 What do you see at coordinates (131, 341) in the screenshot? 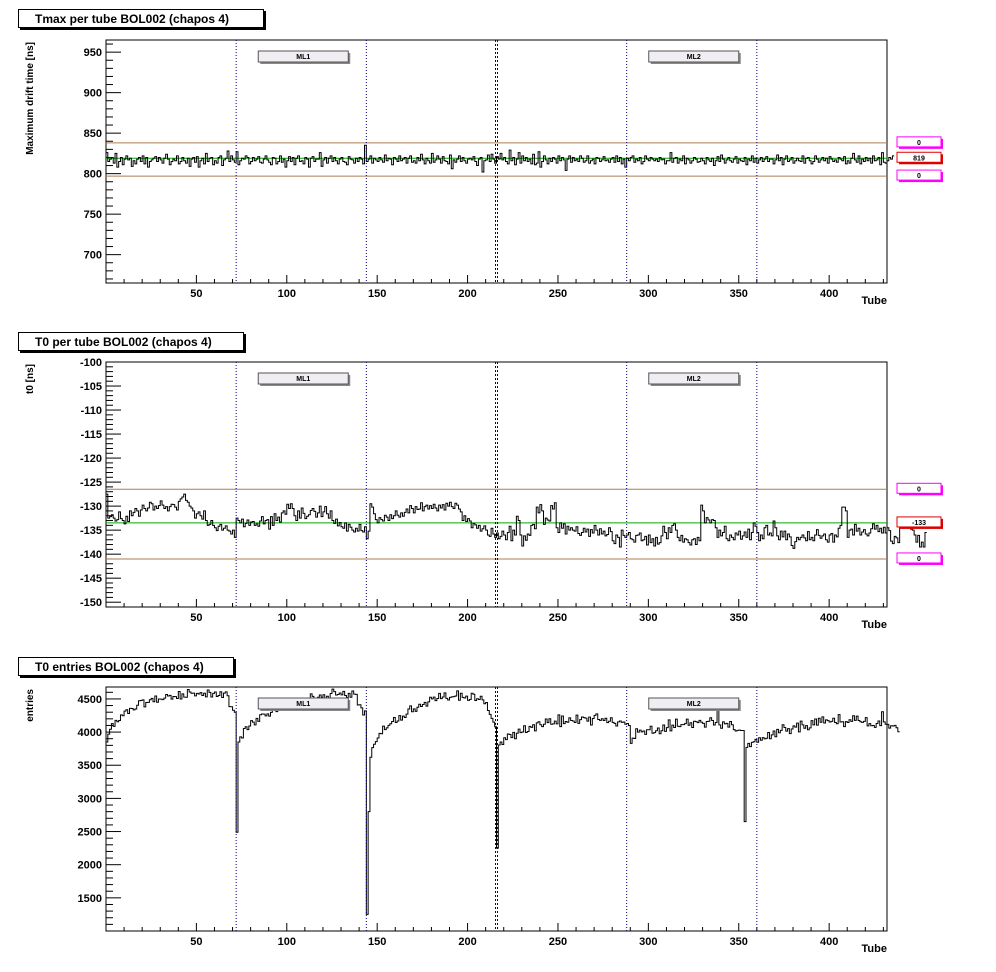
I see `chart-title-t0: T0 per tube BOL002 (chapos 4)` at bounding box center [131, 341].